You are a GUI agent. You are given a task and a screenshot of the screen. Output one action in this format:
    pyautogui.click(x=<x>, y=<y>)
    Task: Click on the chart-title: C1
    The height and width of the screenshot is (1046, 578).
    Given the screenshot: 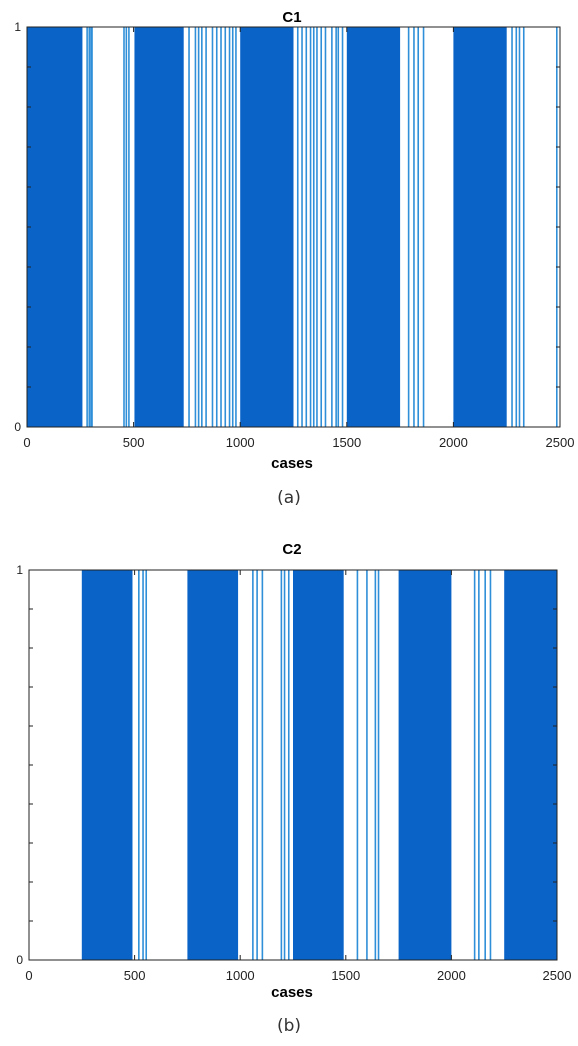 What is the action you would take?
    pyautogui.click(x=291, y=17)
    